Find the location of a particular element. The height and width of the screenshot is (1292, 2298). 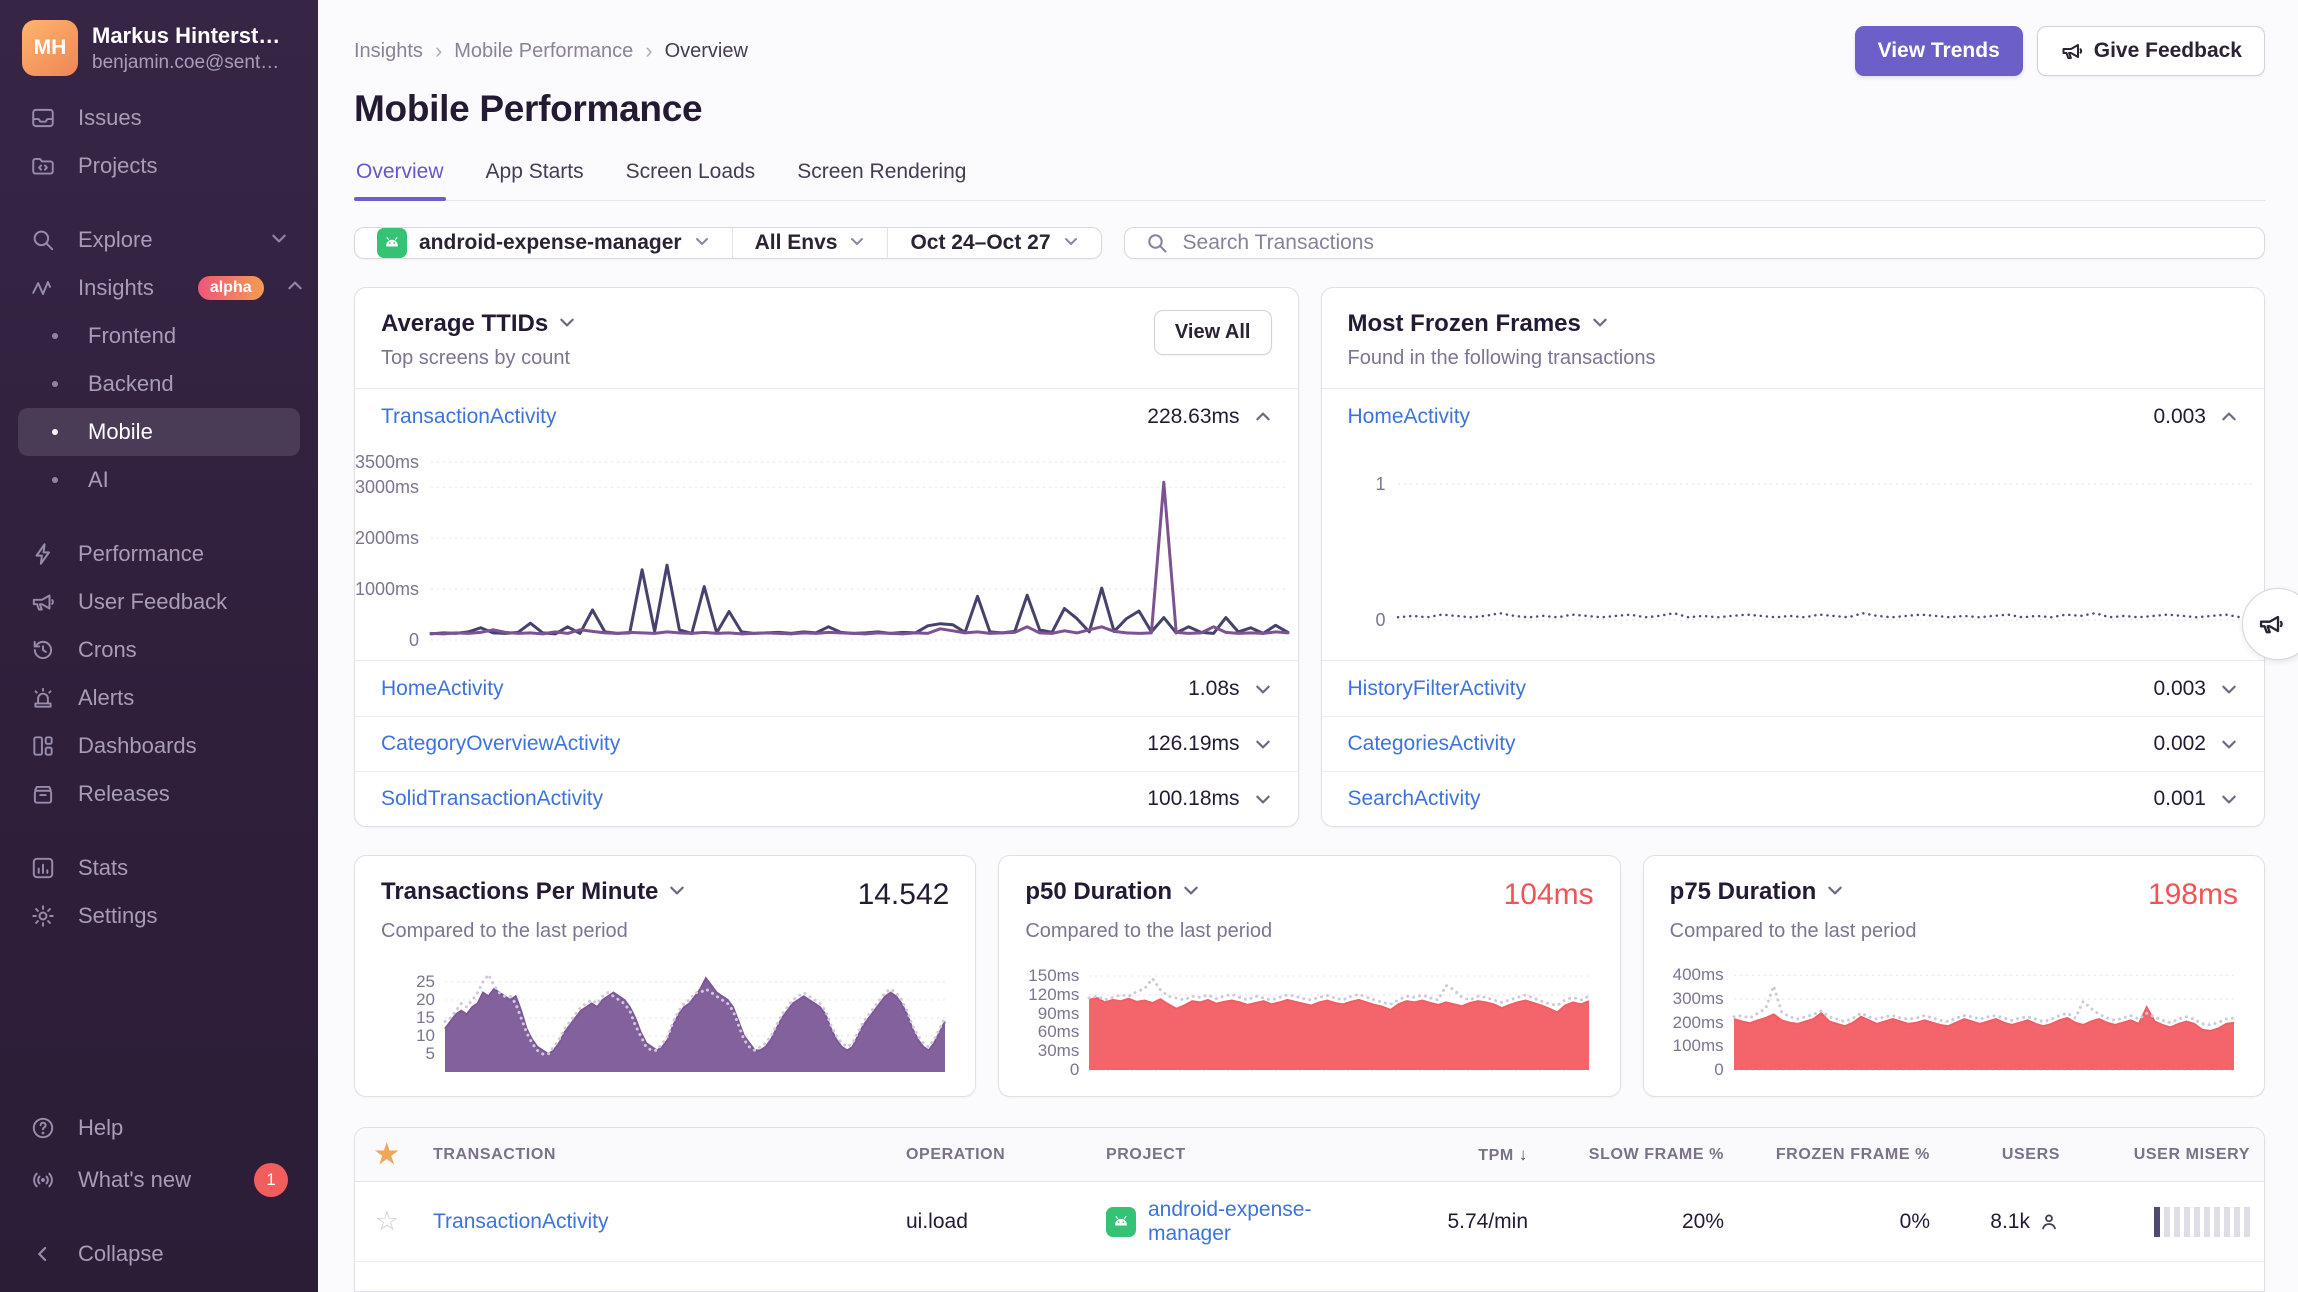

sidebar-item-label: Releases is located at coordinates (124, 793).